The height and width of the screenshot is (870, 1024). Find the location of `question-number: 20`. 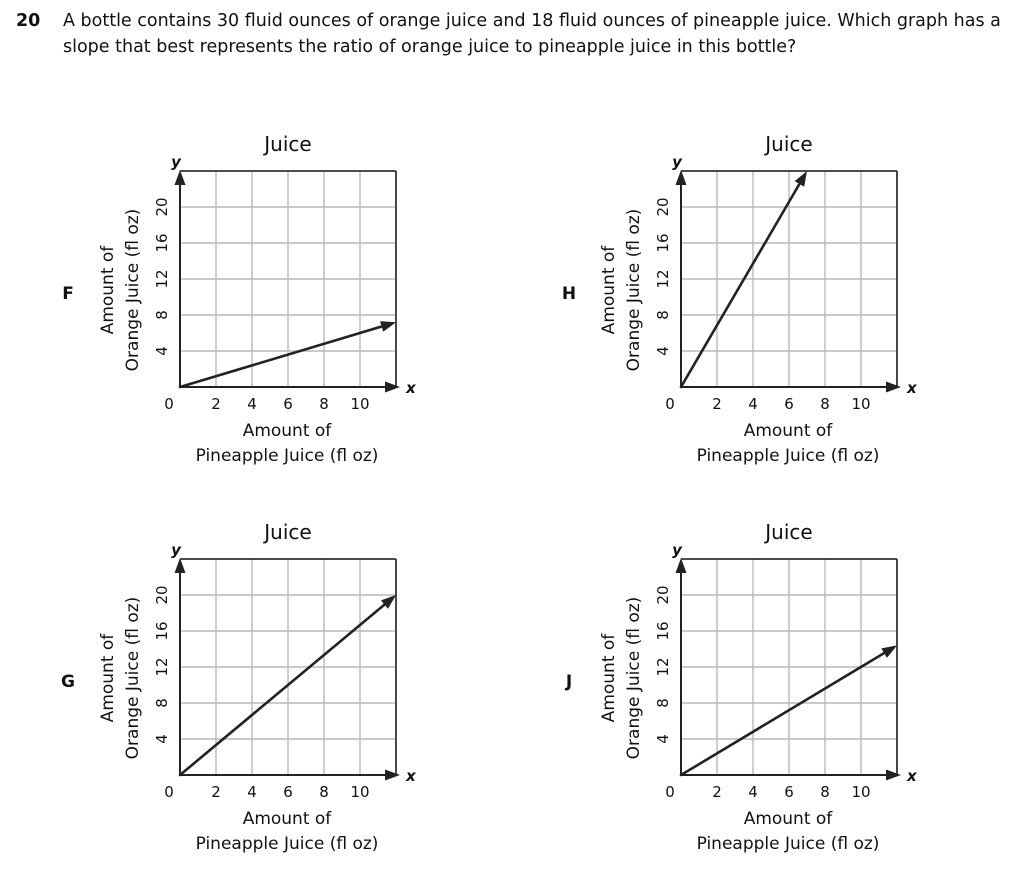

question-number: 20 is located at coordinates (28, 21).